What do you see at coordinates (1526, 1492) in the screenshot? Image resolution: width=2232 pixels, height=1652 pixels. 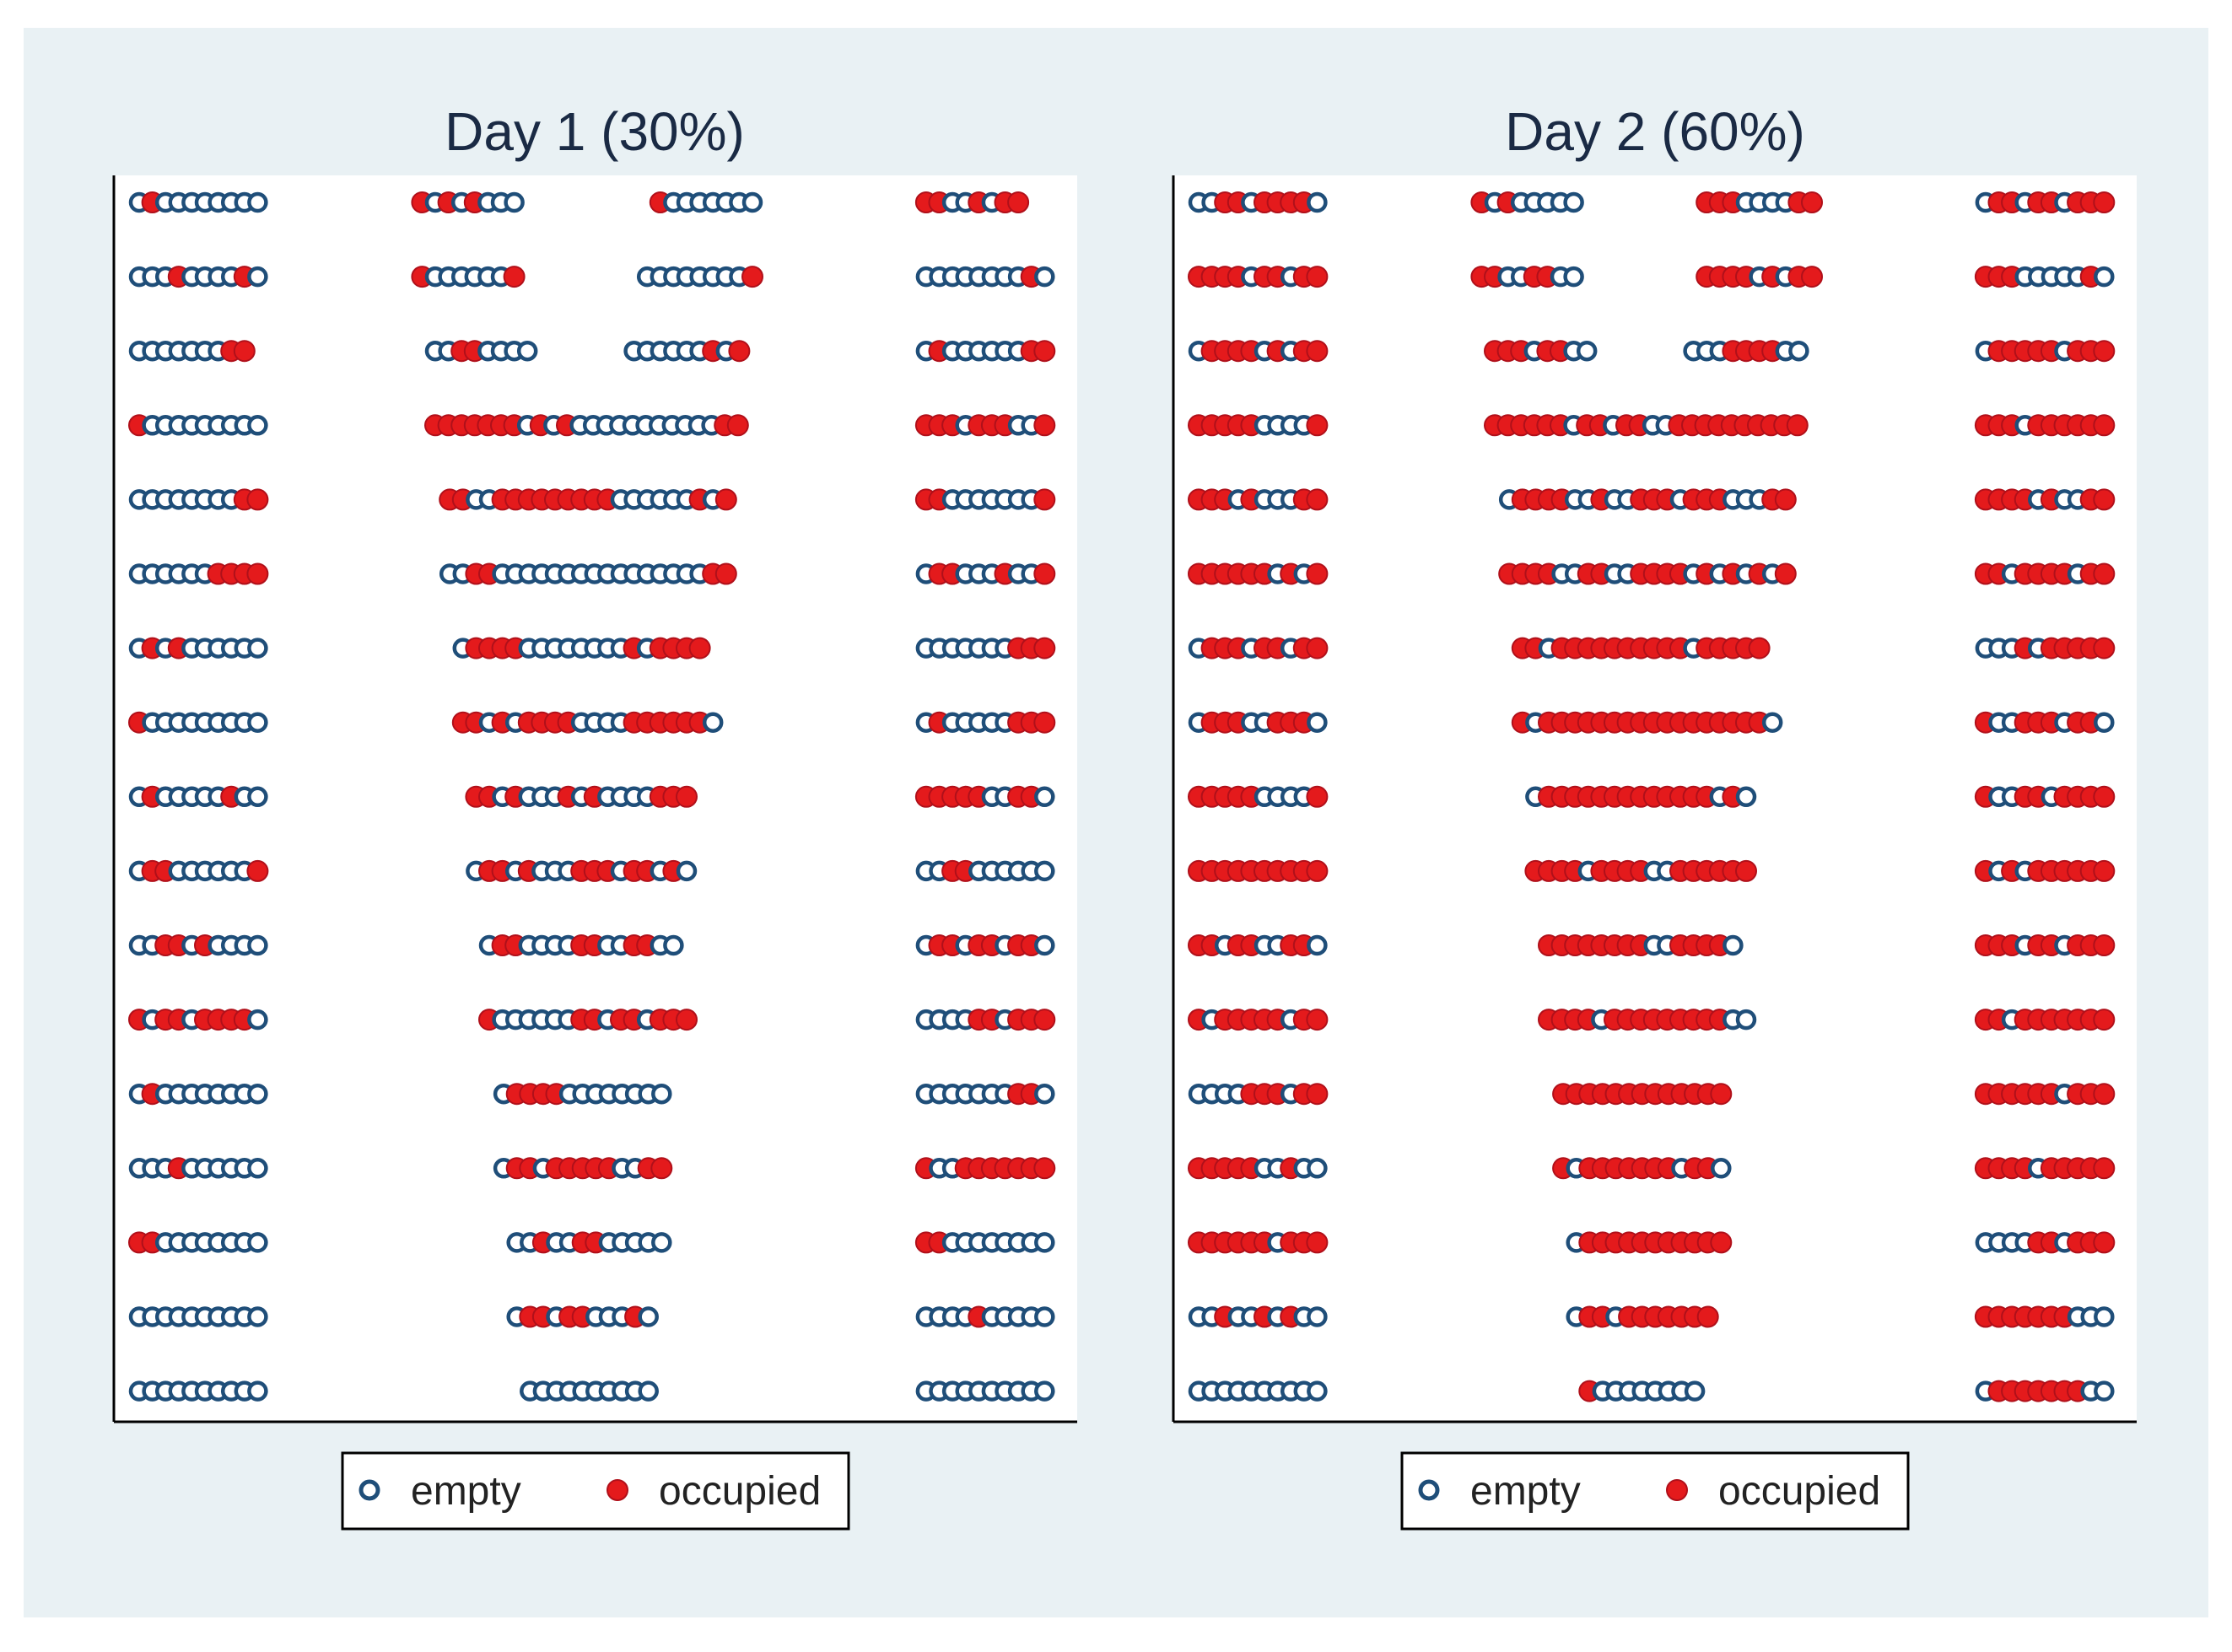 I see `legend-empty-label: empty` at bounding box center [1526, 1492].